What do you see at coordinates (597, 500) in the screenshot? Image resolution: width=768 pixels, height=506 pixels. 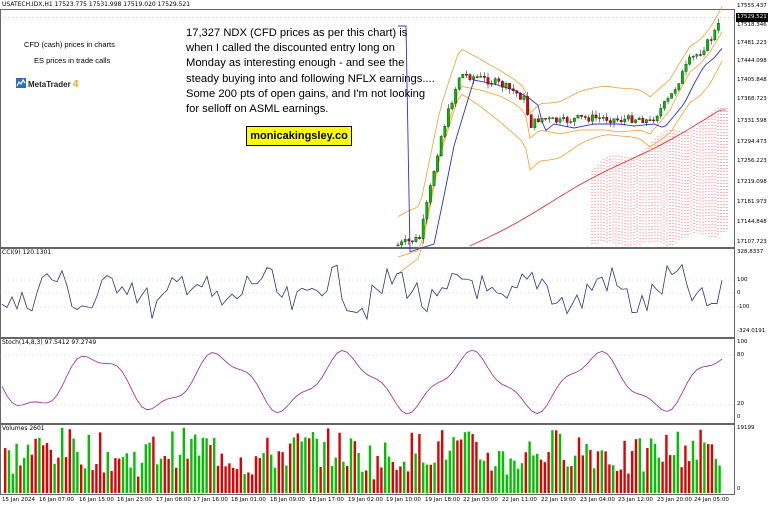 I see `time-label: 23 Jan 04:00` at bounding box center [597, 500].